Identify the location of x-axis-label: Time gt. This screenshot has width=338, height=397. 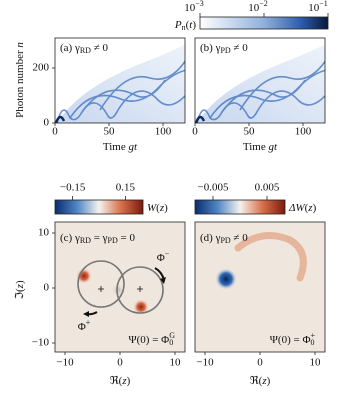
(120, 147).